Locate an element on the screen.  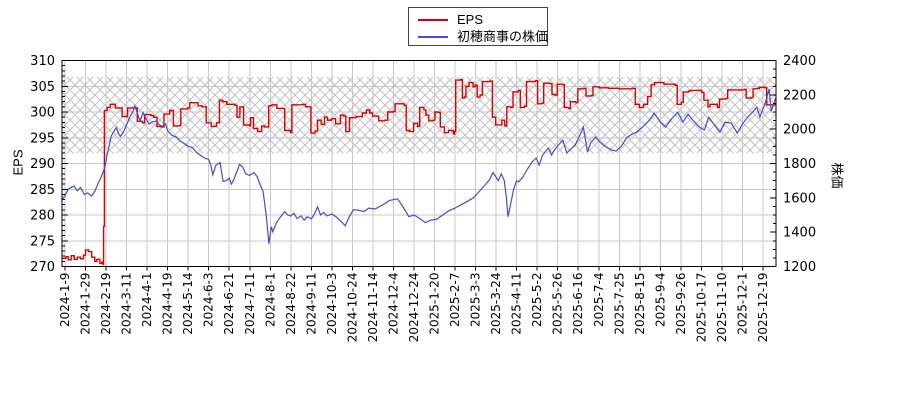
legend-item-stock: 初穂商事の株価 is located at coordinates (483, 36).